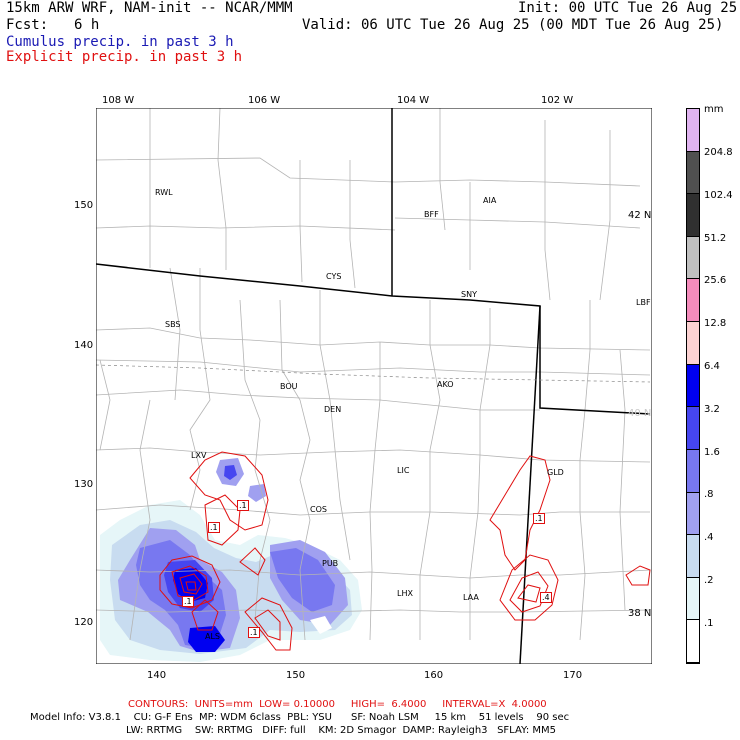  I want to click on colorbar-label: 204.8, so click(718, 152).